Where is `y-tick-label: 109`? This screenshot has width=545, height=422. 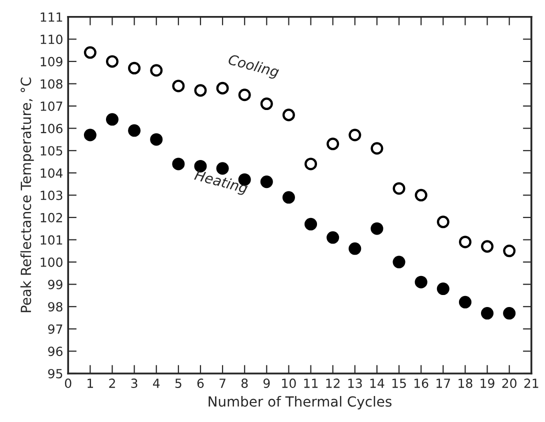
y-tick-label: 109 is located at coordinates (51, 61).